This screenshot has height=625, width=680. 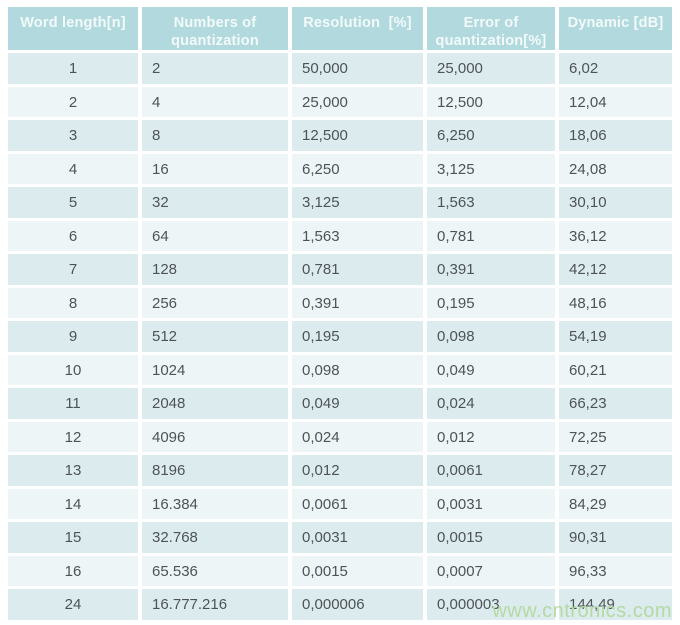 I want to click on table-row: 7 128 0,781 0,391 42,12, so click(x=340, y=269).